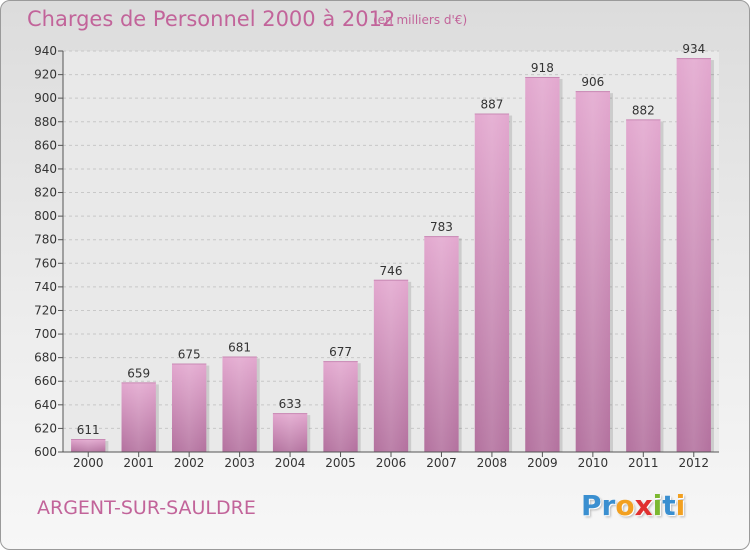 The image size is (750, 550). Describe the element at coordinates (45, 358) in the screenshot. I see `y-tick-label: 680` at that location.